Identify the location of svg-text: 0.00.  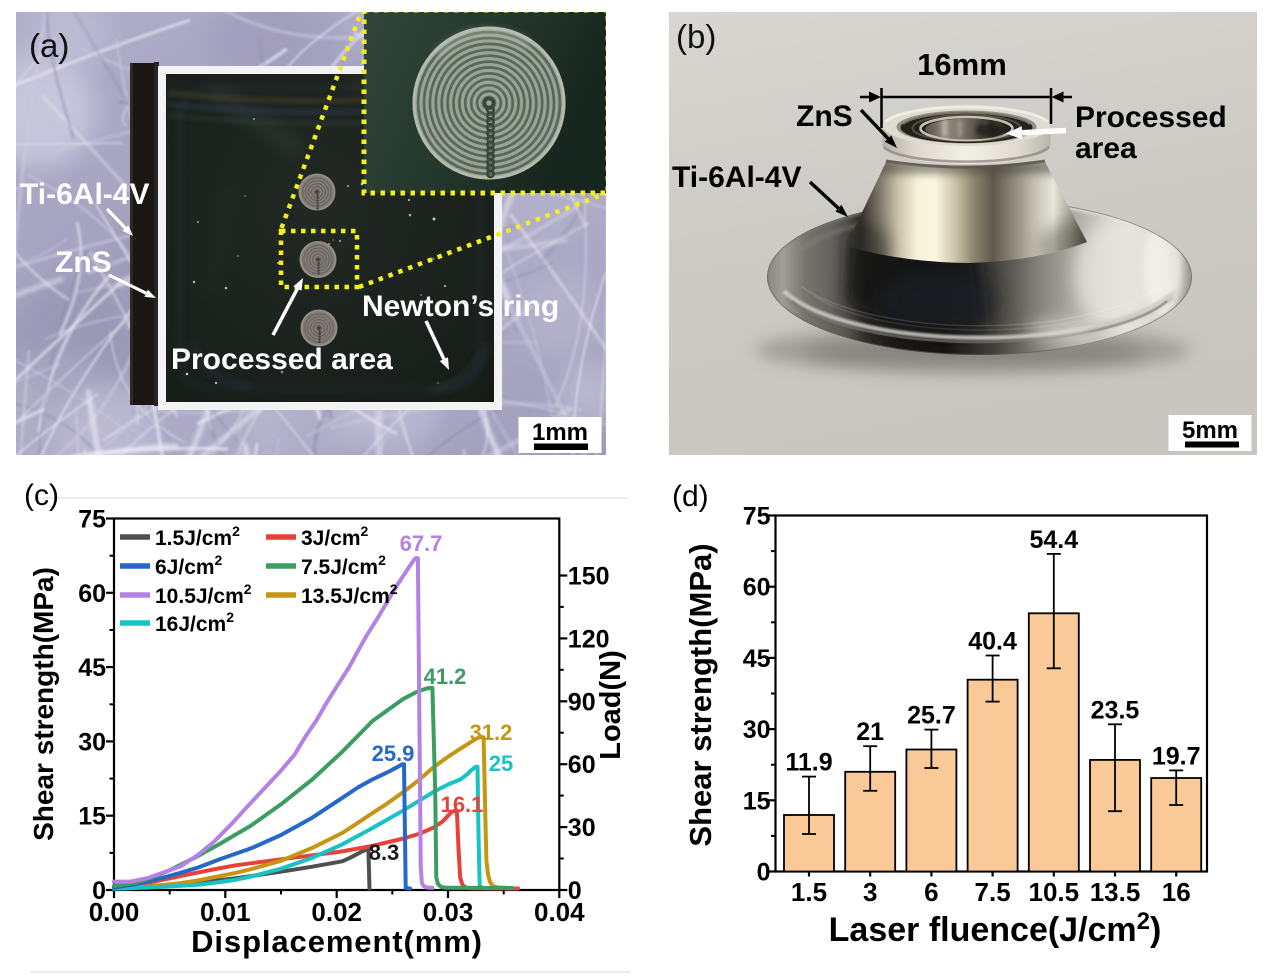
(114, 912).